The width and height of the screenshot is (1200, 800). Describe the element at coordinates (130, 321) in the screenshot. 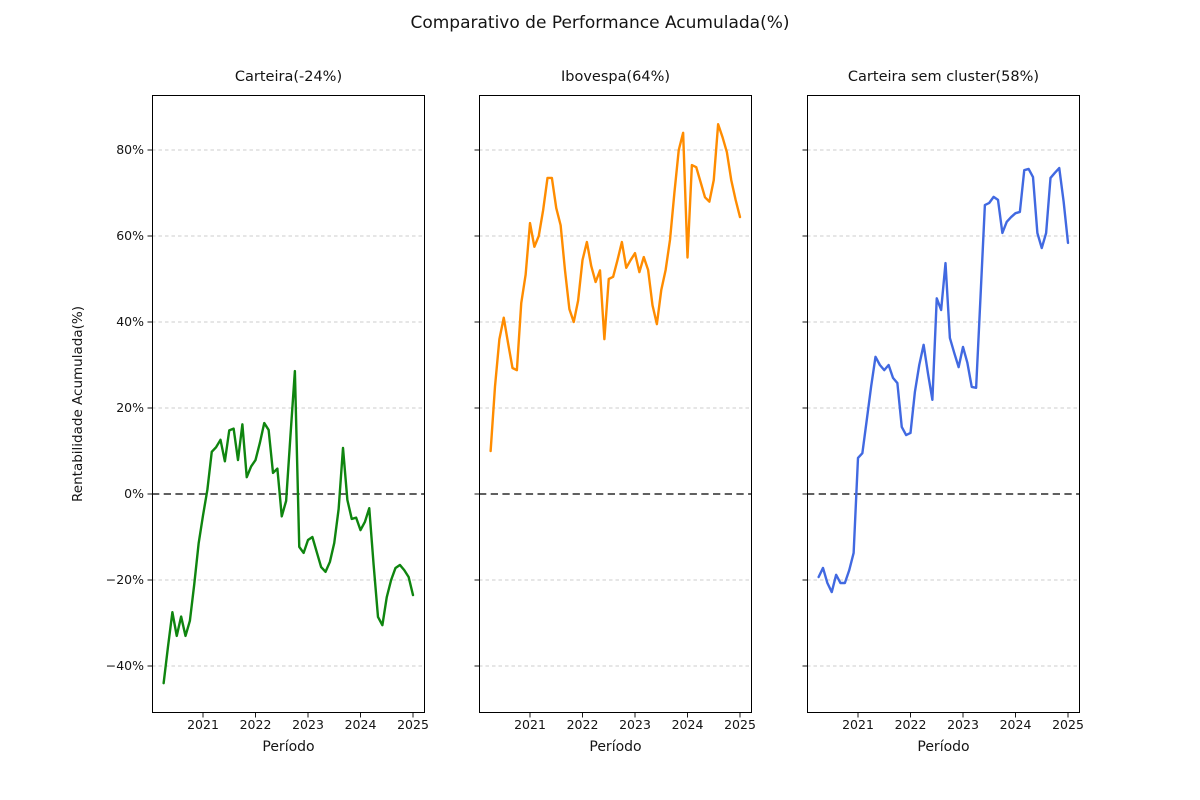

I see `y-tick-label: 40%` at that location.